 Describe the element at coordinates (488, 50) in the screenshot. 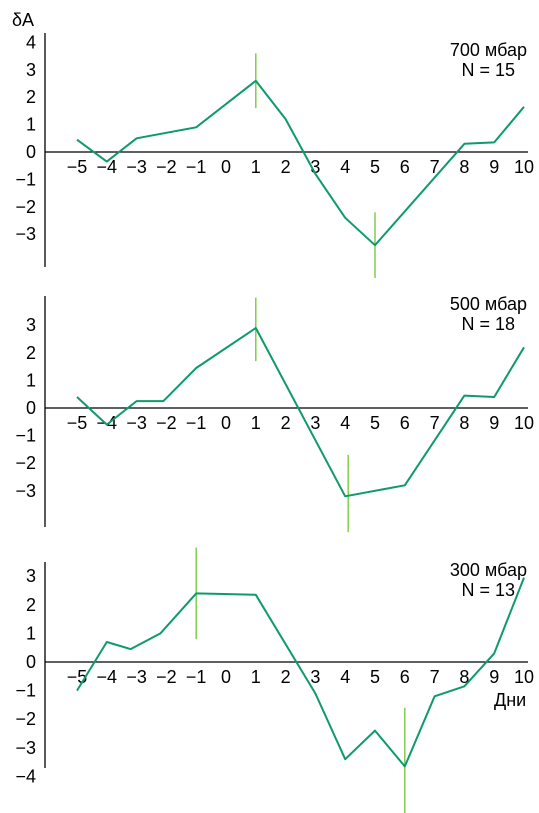

I see `pressure-label: 700 мбар` at that location.